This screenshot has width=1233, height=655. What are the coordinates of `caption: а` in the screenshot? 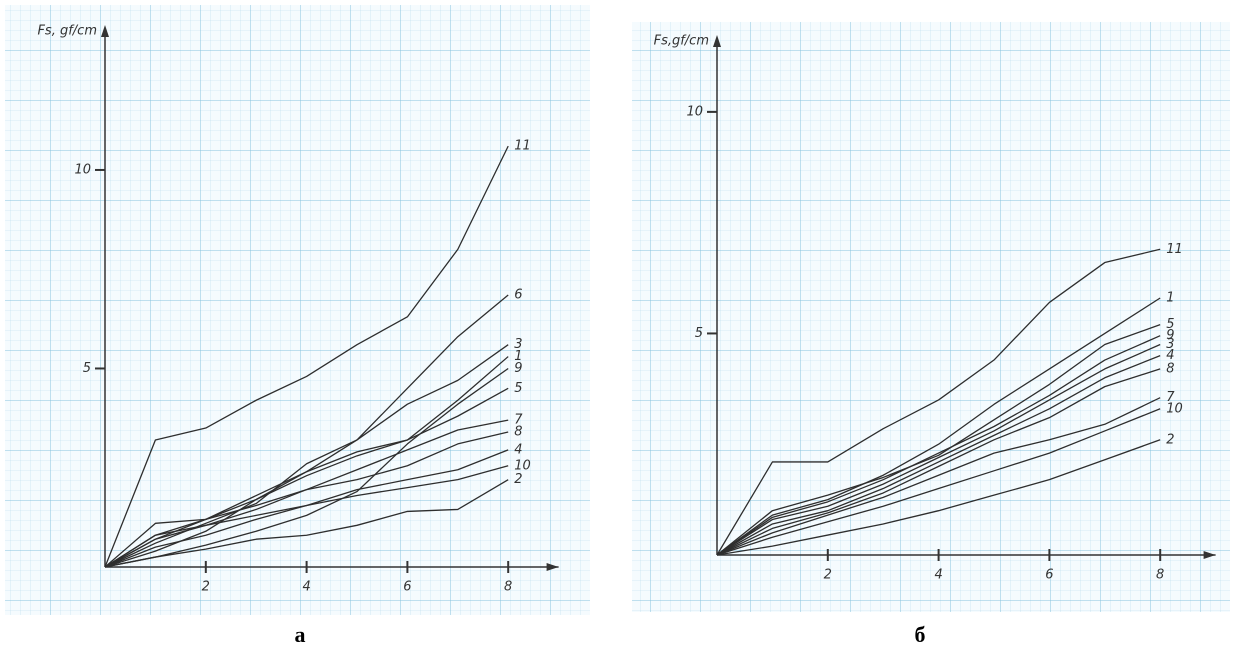 It's located at (300, 634).